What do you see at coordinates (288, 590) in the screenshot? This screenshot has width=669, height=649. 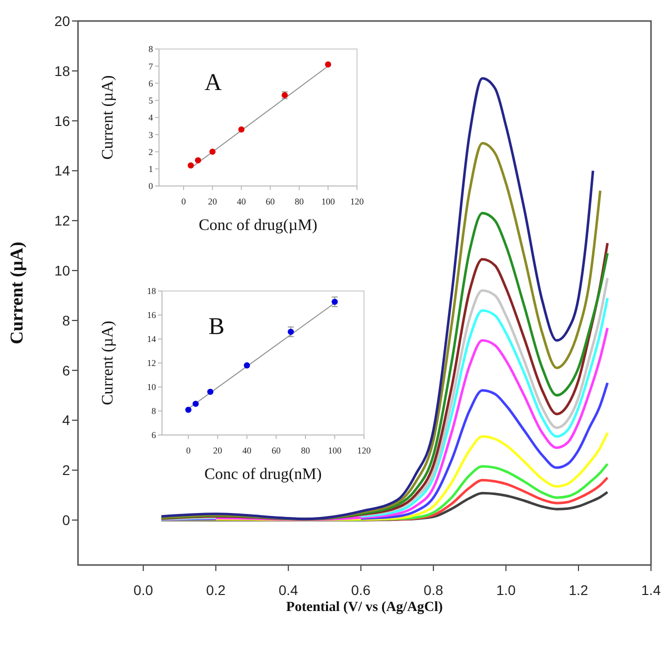 I see `x-tick-label: 0.4` at bounding box center [288, 590].